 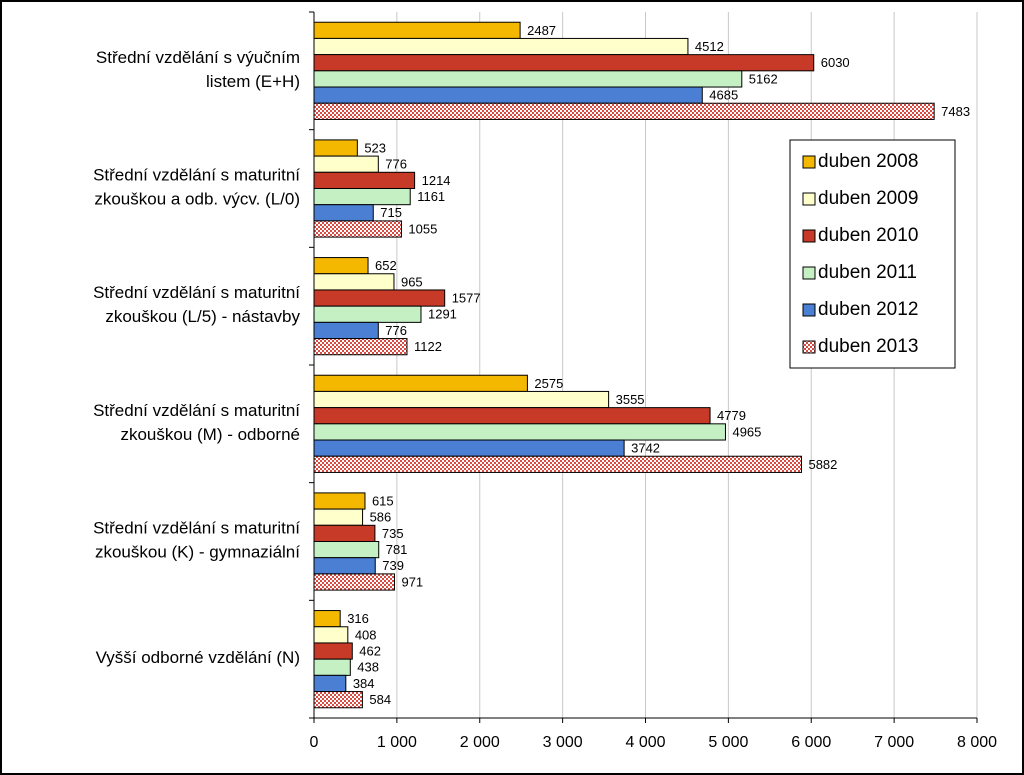 I want to click on x-tick-label: 0, so click(x=314, y=742).